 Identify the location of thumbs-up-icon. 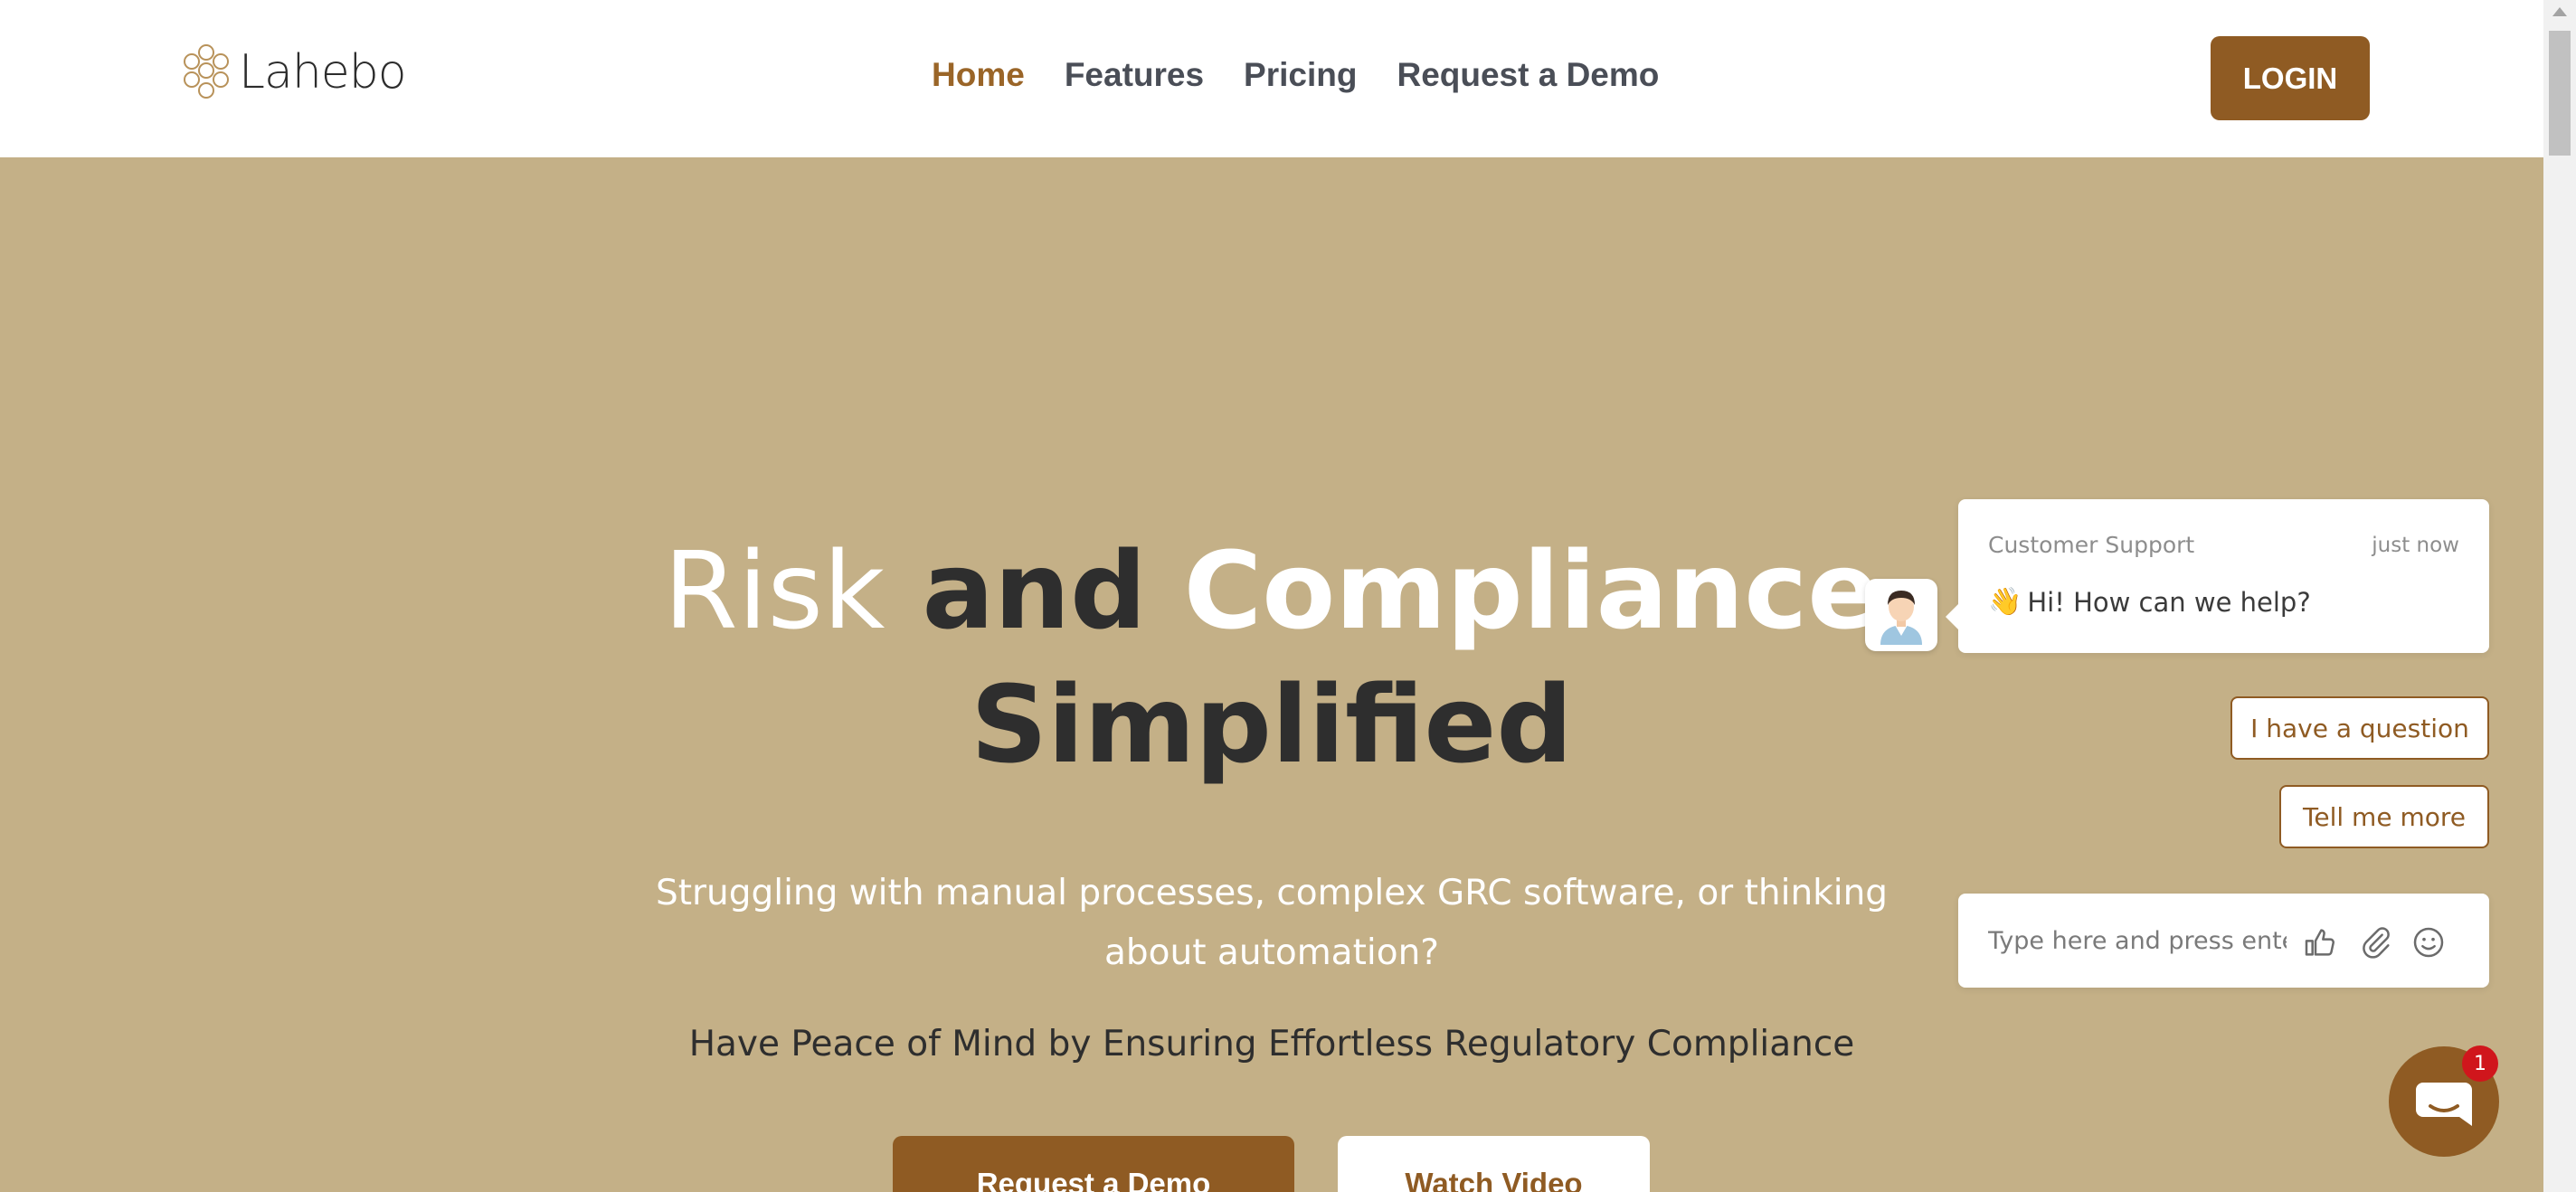
(2320, 942).